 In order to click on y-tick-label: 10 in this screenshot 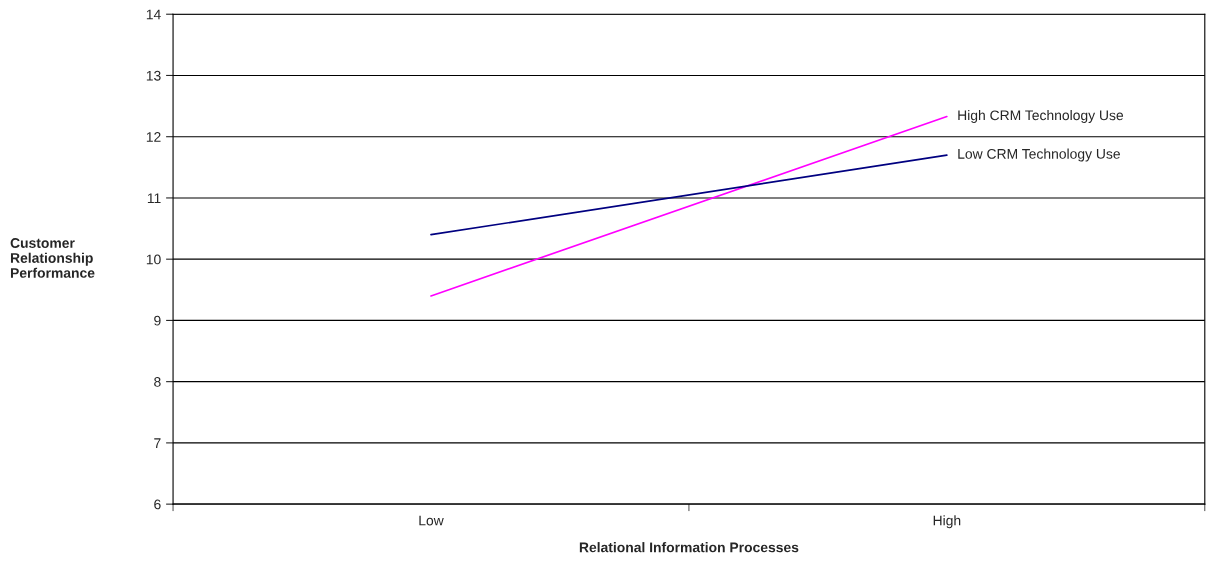, I will do `click(153, 259)`.